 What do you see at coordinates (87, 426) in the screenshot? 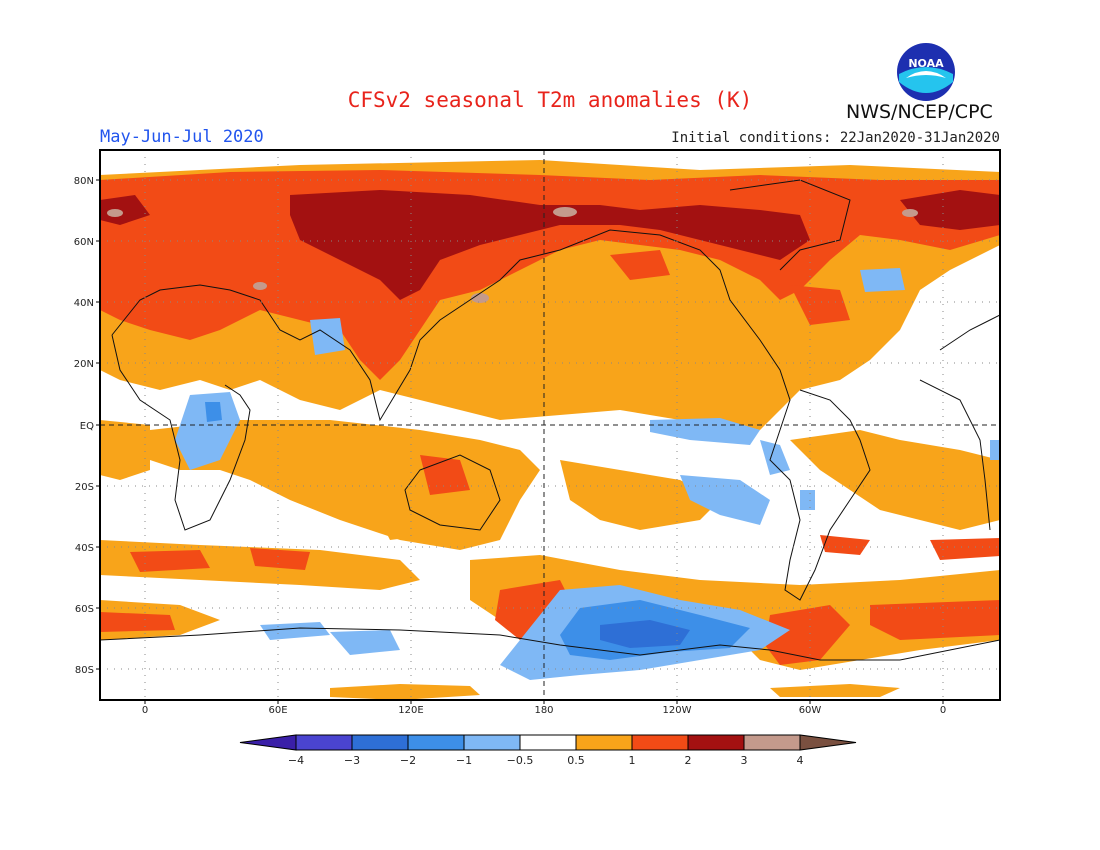
I see `lat-label: EQ` at bounding box center [87, 426].